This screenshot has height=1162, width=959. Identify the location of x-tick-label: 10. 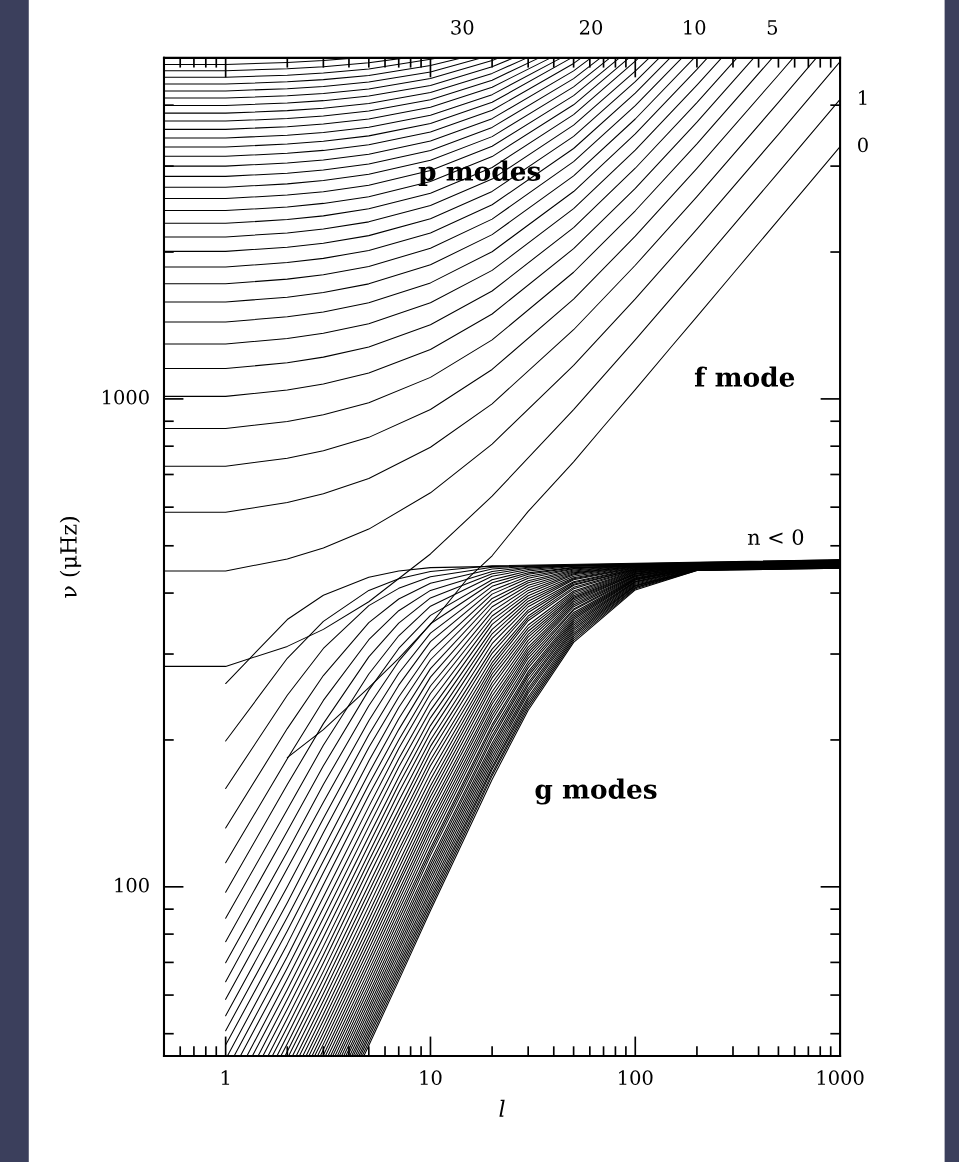
(431, 1077).